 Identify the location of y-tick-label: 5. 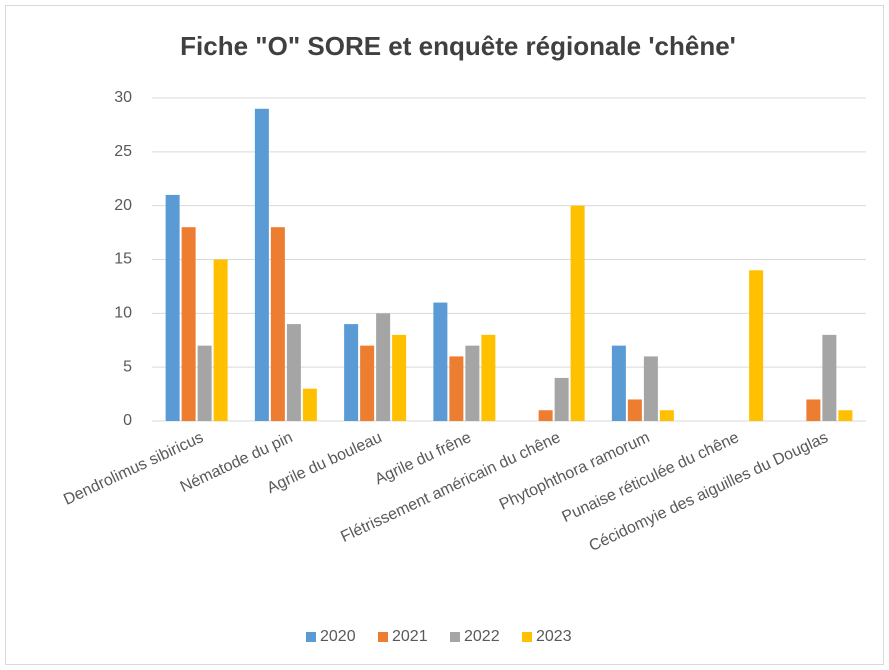
(127, 366).